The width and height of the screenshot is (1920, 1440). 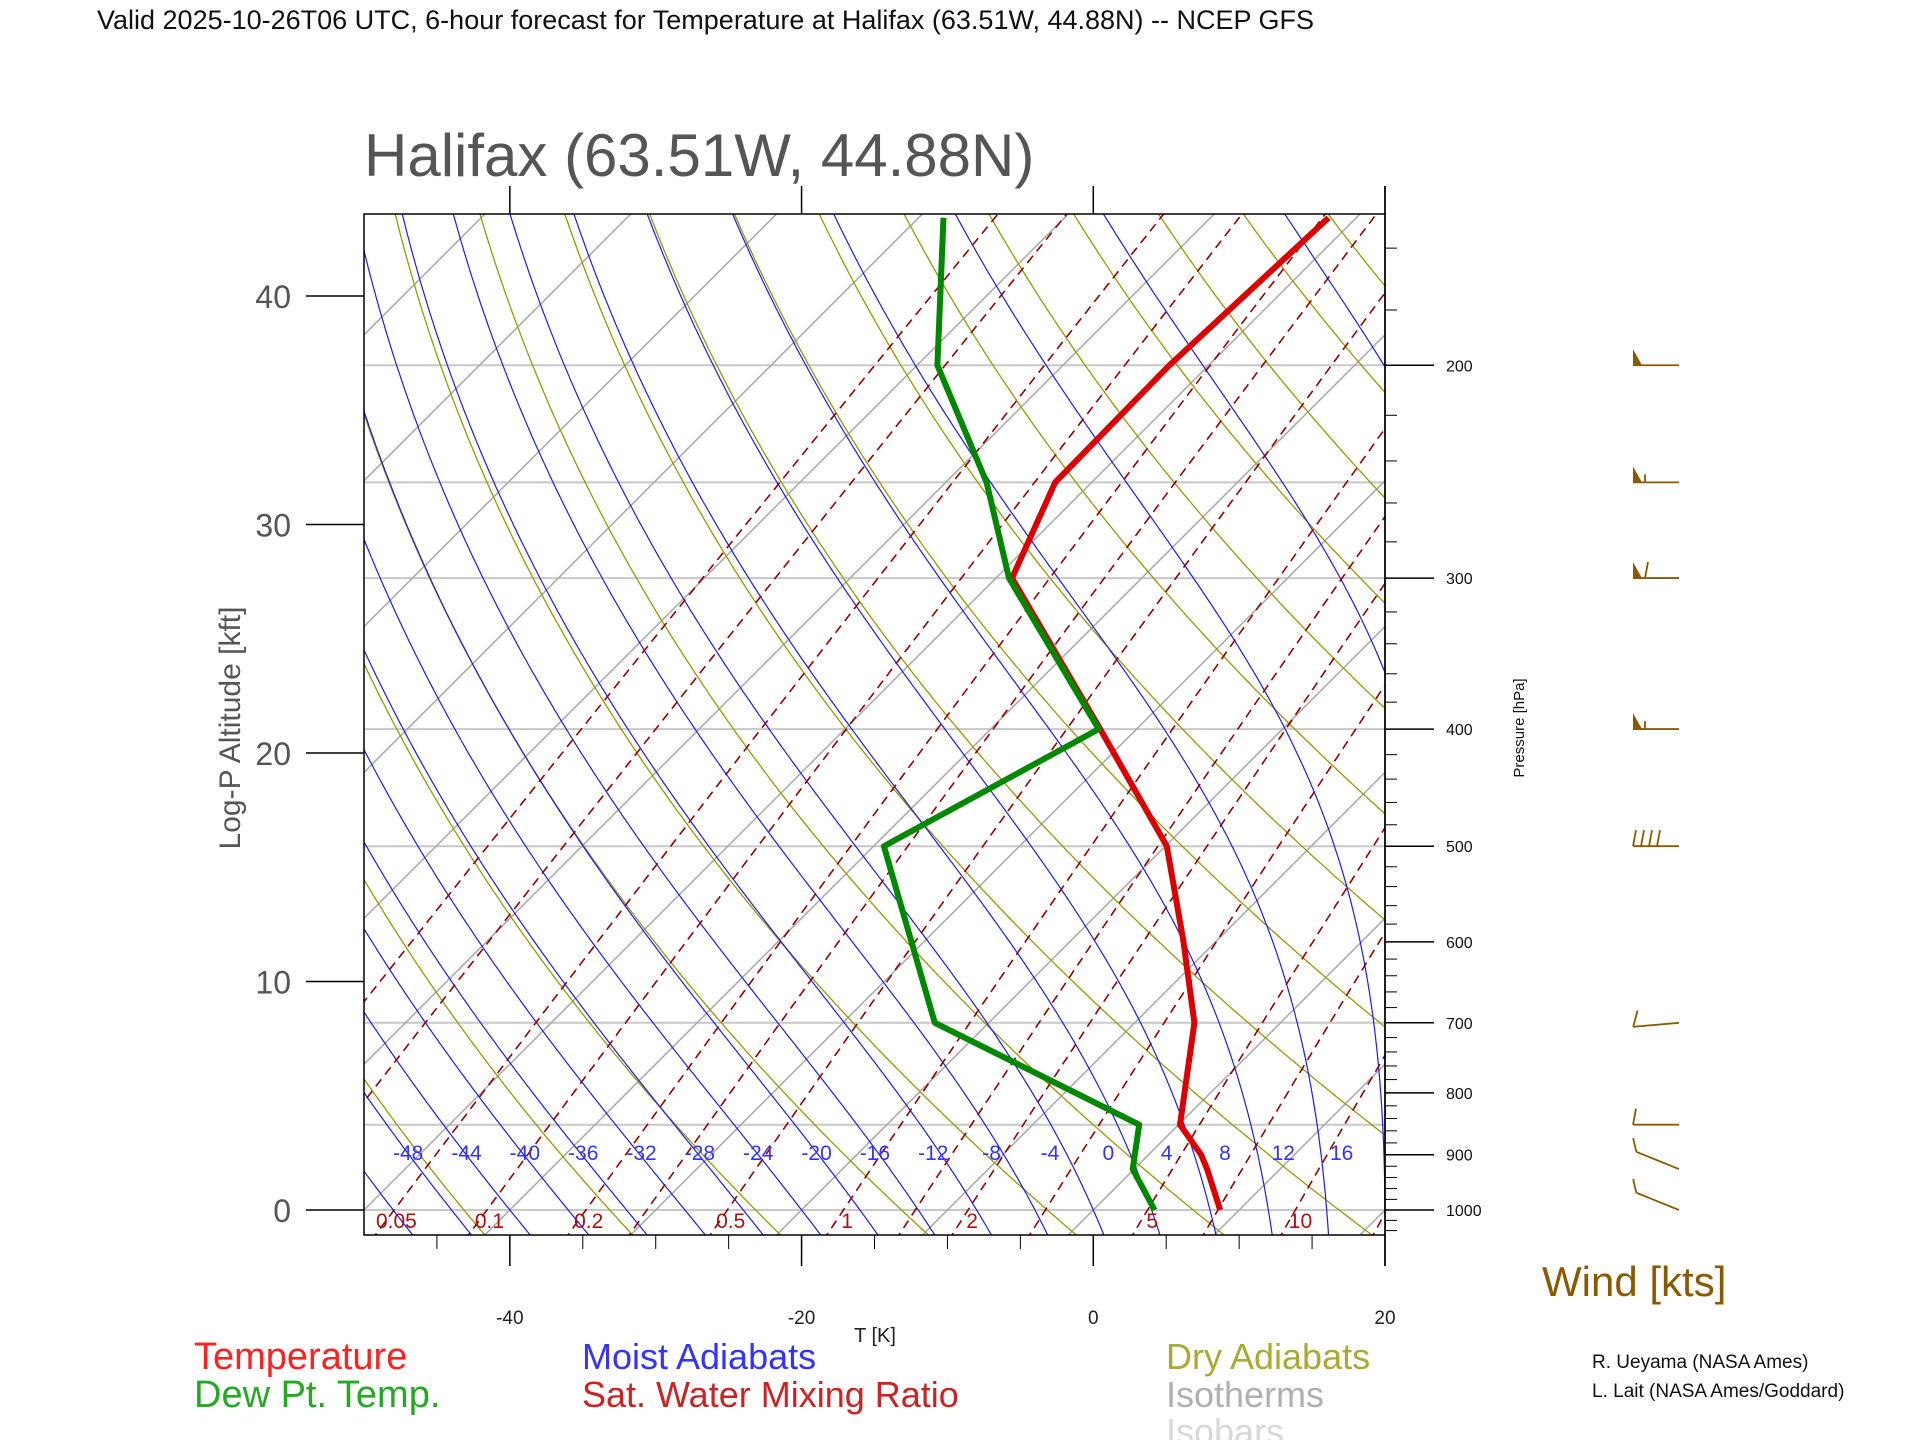 What do you see at coordinates (1050, 1153) in the screenshot?
I see `moist-adiabat-label: -4` at bounding box center [1050, 1153].